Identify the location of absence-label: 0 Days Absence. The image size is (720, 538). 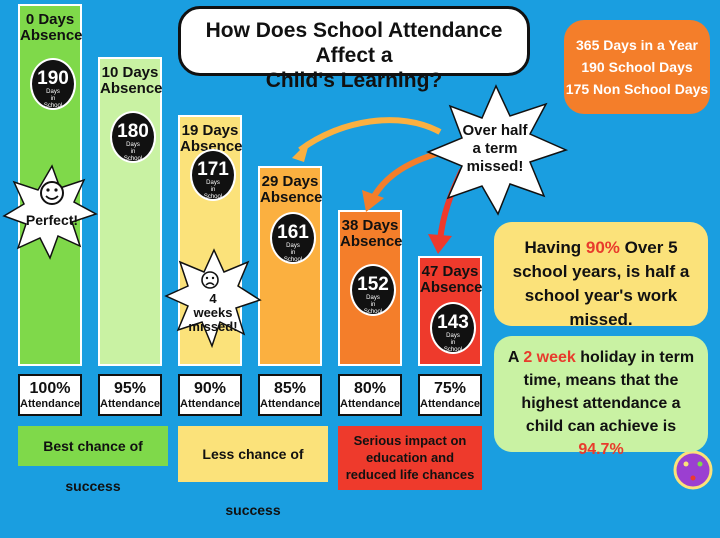
(51, 27).